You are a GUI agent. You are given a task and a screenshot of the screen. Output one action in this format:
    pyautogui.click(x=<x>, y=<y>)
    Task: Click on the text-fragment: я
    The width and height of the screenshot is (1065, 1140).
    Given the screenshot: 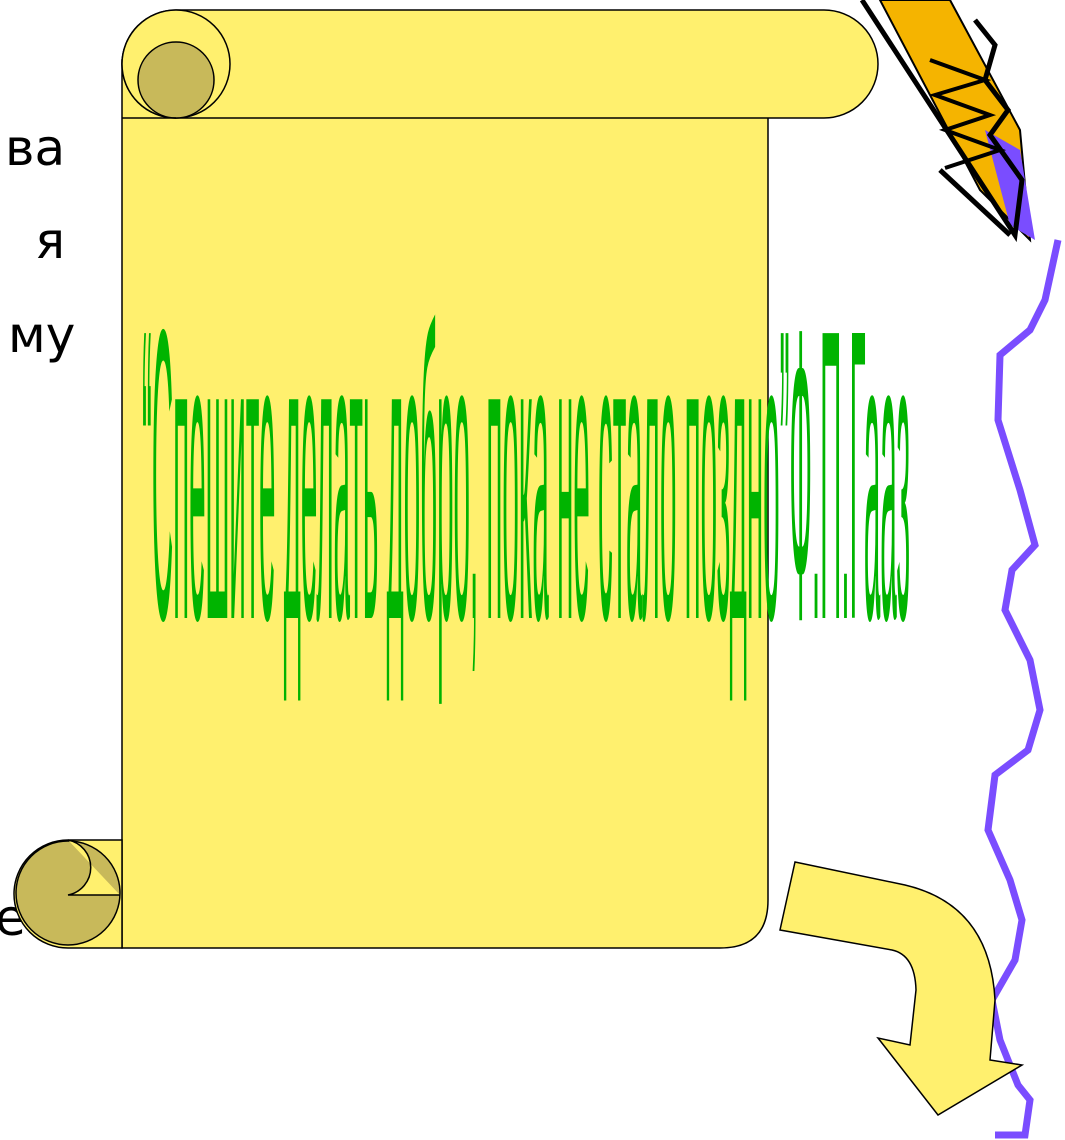 What is the action you would take?
    pyautogui.click(x=50, y=241)
    